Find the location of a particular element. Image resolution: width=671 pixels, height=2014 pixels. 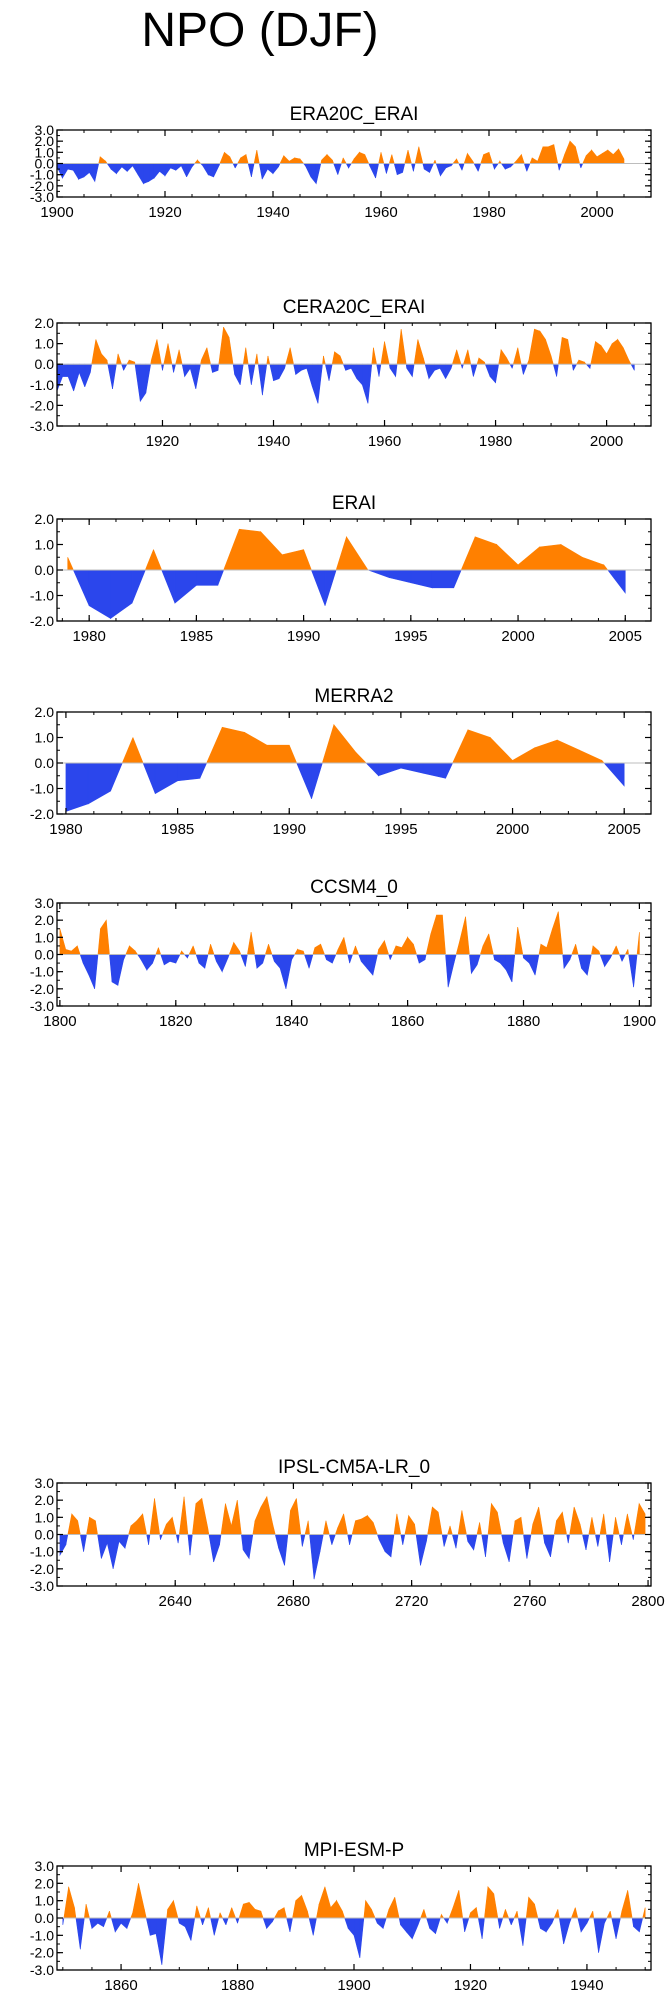

y-tick-label: -3.0 is located at coordinates (42, 1970).